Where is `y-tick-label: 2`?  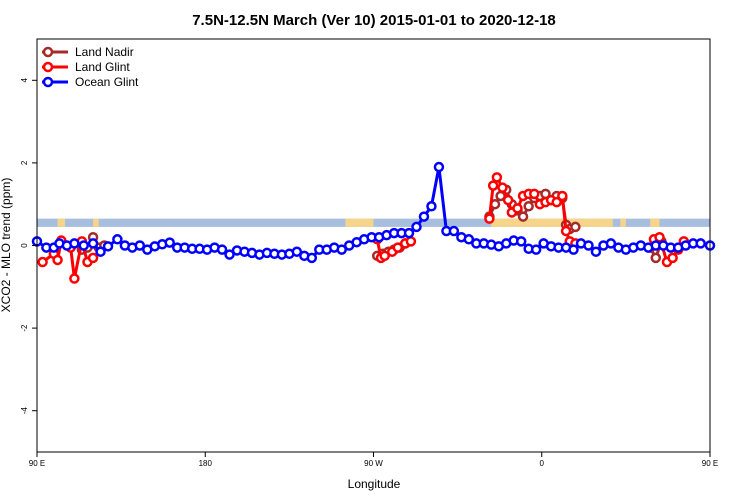 y-tick-label: 2 is located at coordinates (24, 162).